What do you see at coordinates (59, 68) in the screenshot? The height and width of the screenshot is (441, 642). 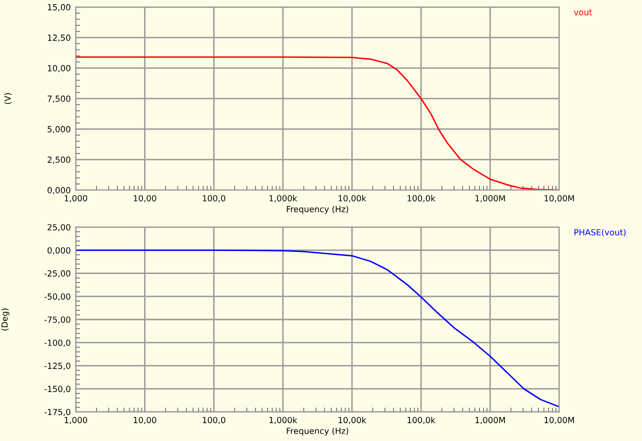 I see `y-tick-label: 10,00` at bounding box center [59, 68].